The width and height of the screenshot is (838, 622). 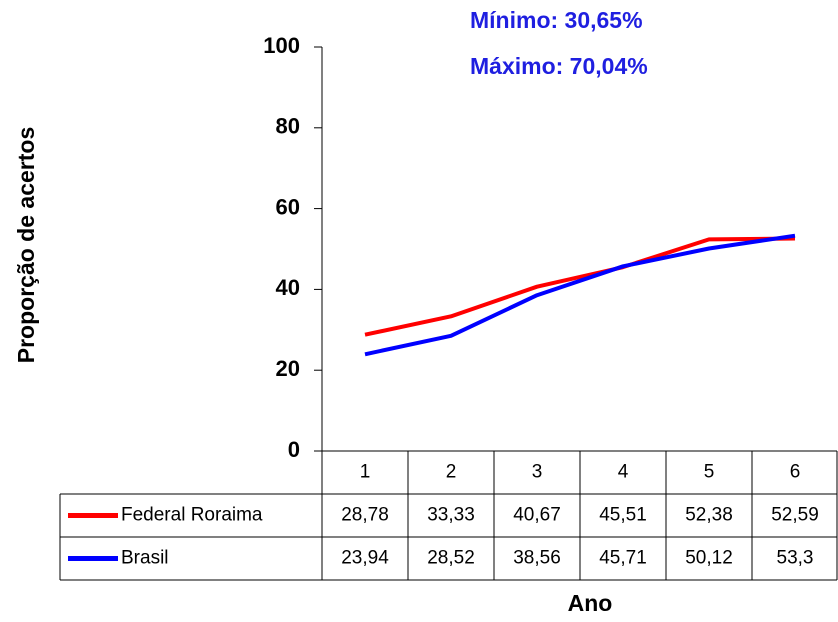 What do you see at coordinates (451, 515) in the screenshot?
I see `table-value: 33,33` at bounding box center [451, 515].